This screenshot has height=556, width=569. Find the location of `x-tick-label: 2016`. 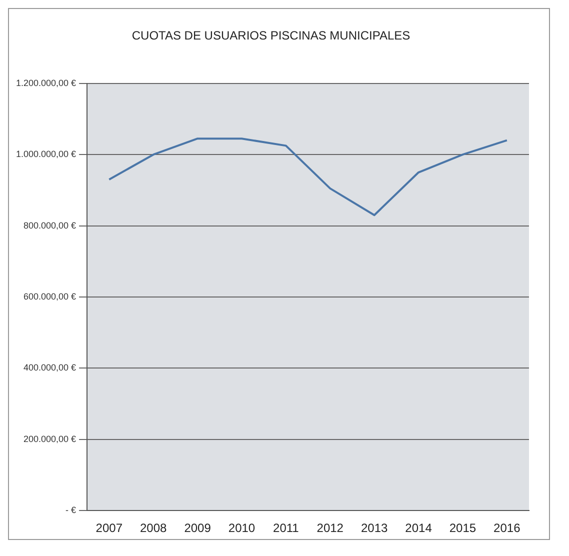

x-tick-label: 2016 is located at coordinates (507, 528).